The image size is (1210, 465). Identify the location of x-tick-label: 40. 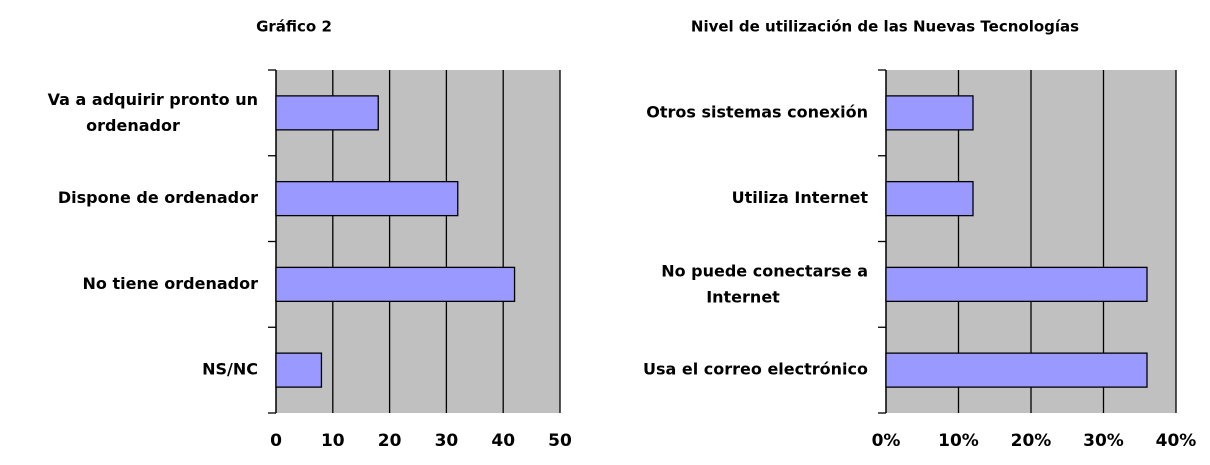
(503, 441).